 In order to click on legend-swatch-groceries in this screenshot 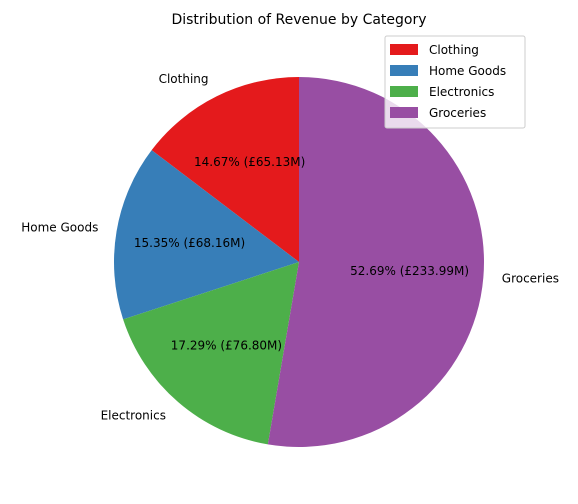, I will do `click(404, 112)`.